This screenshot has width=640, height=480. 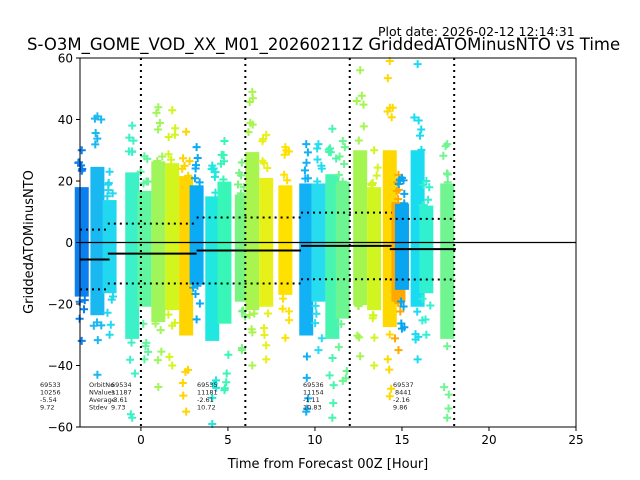 What do you see at coordinates (401, 400) in the screenshot?
I see `average-value: -2.16` at bounding box center [401, 400].